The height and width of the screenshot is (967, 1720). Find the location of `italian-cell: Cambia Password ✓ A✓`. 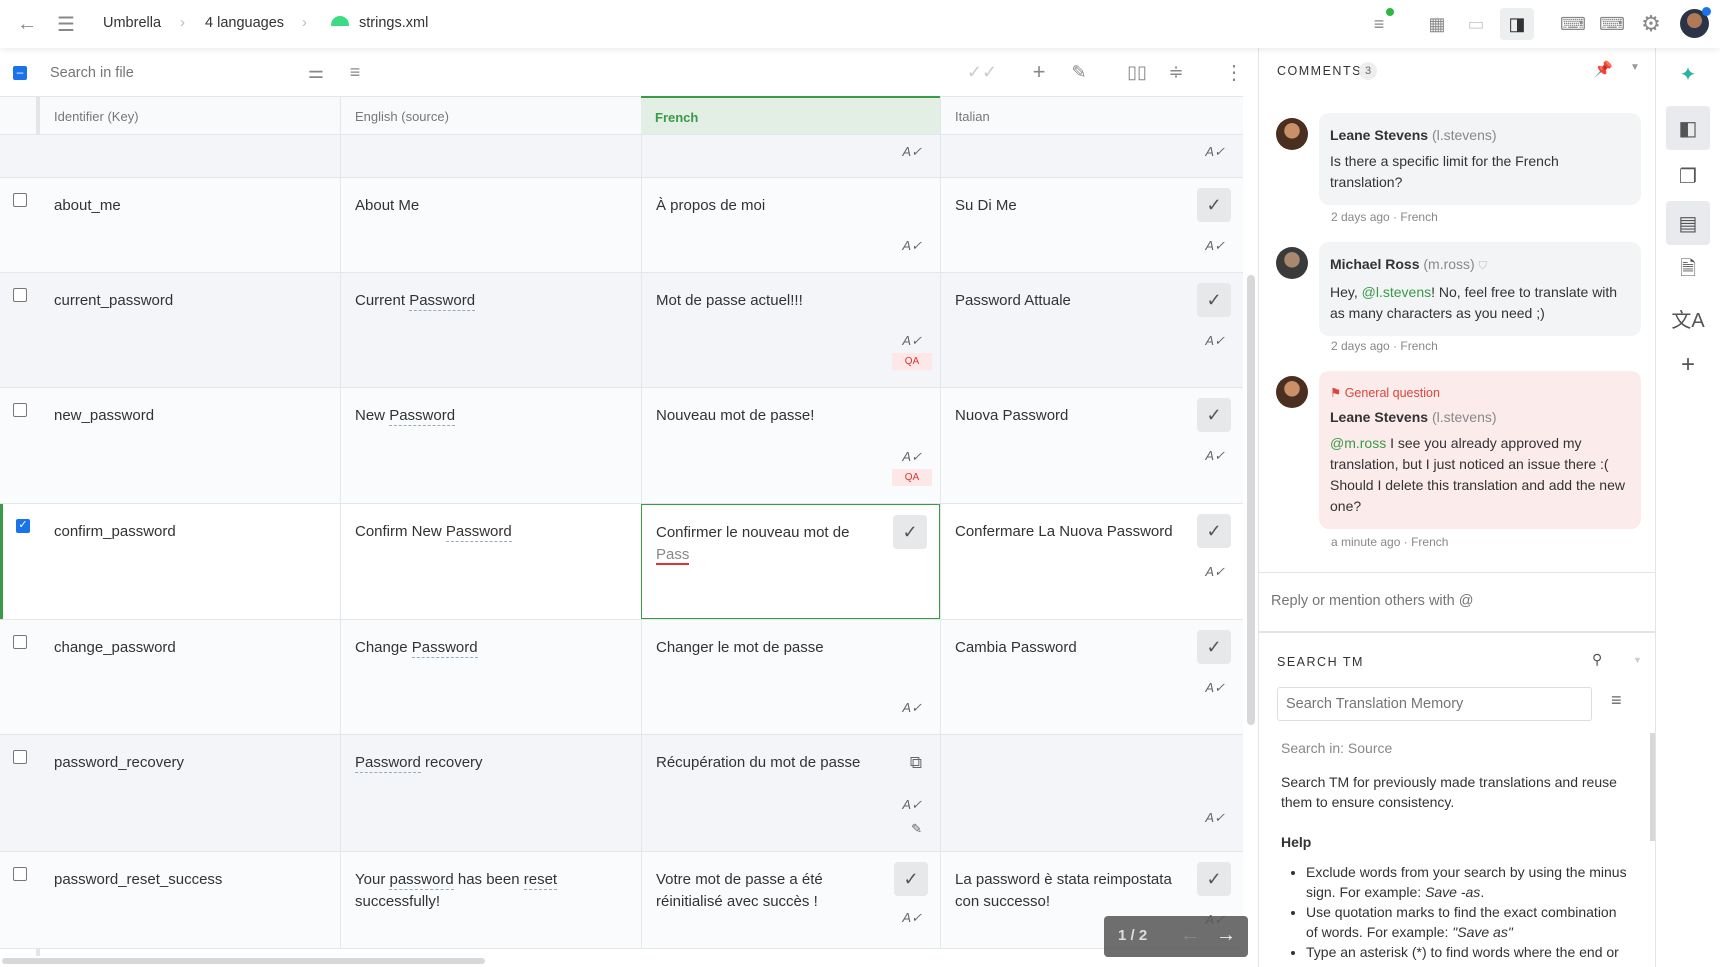

italian-cell: Cambia Password ✓ A✓ is located at coordinates (1091, 677).